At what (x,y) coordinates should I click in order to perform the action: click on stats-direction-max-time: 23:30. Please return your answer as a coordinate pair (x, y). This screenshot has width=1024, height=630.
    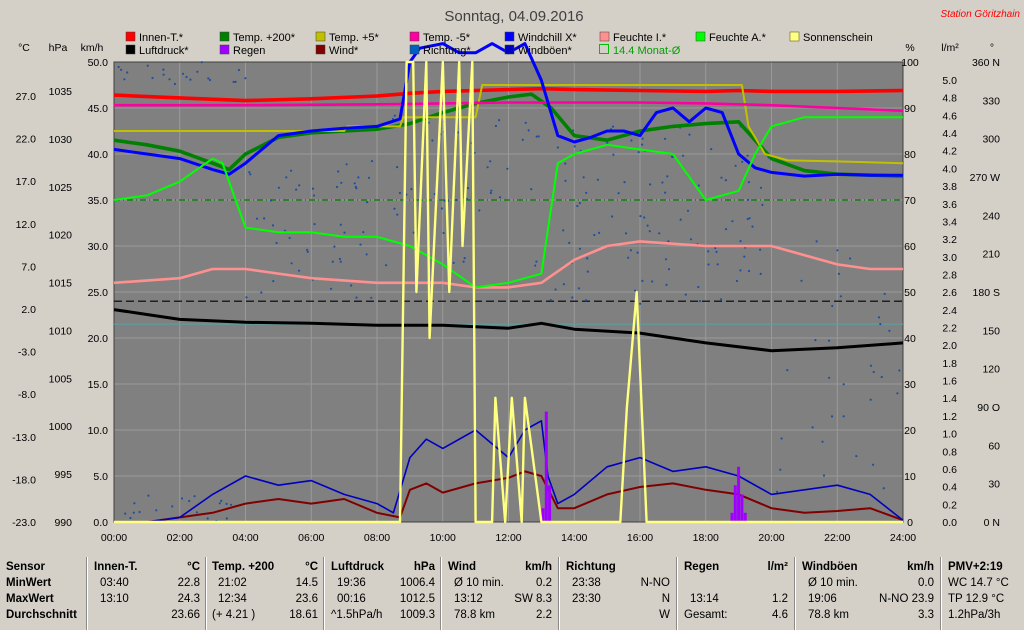
    Looking at the image, I should click on (586, 599).